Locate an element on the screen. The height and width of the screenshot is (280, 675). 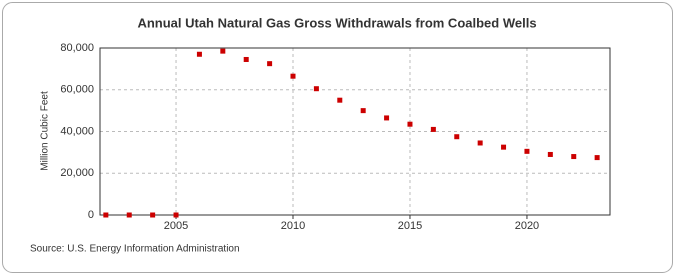
x-tick-label: 2020 is located at coordinates (527, 226).